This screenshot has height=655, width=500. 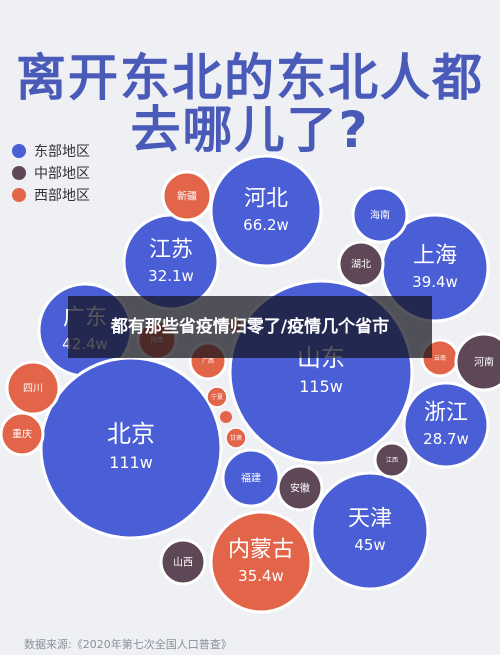 I want to click on bubble-label-19: 甘肃, so click(x=236, y=438).